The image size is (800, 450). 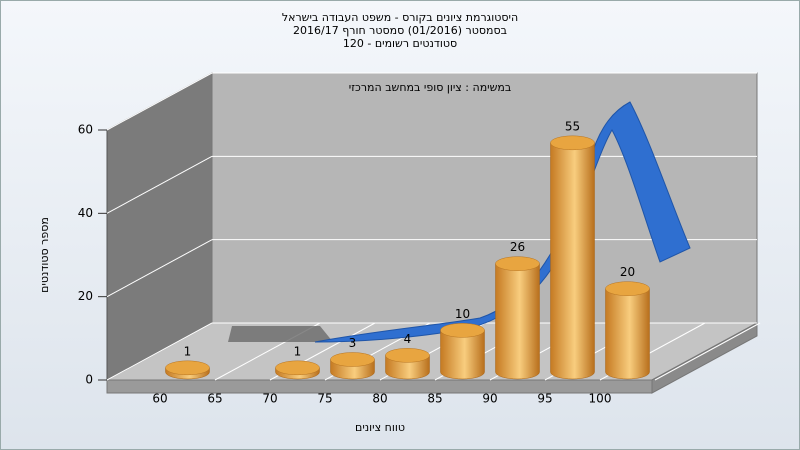 I want to click on y-tick-label: 0, so click(x=89, y=380).